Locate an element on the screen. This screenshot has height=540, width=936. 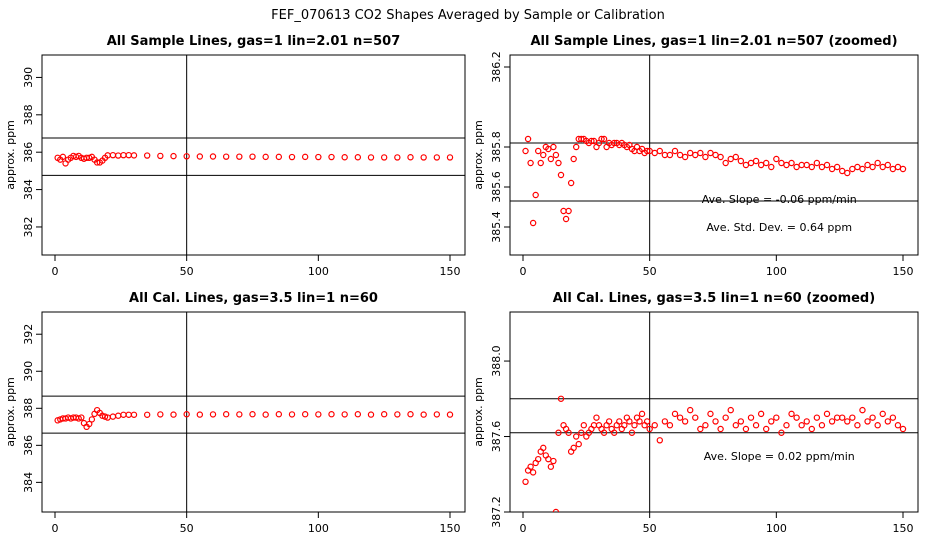
panel-title: All Sample Lines, gas=1 lin=2.01 n=507 is located at coordinates (254, 41).